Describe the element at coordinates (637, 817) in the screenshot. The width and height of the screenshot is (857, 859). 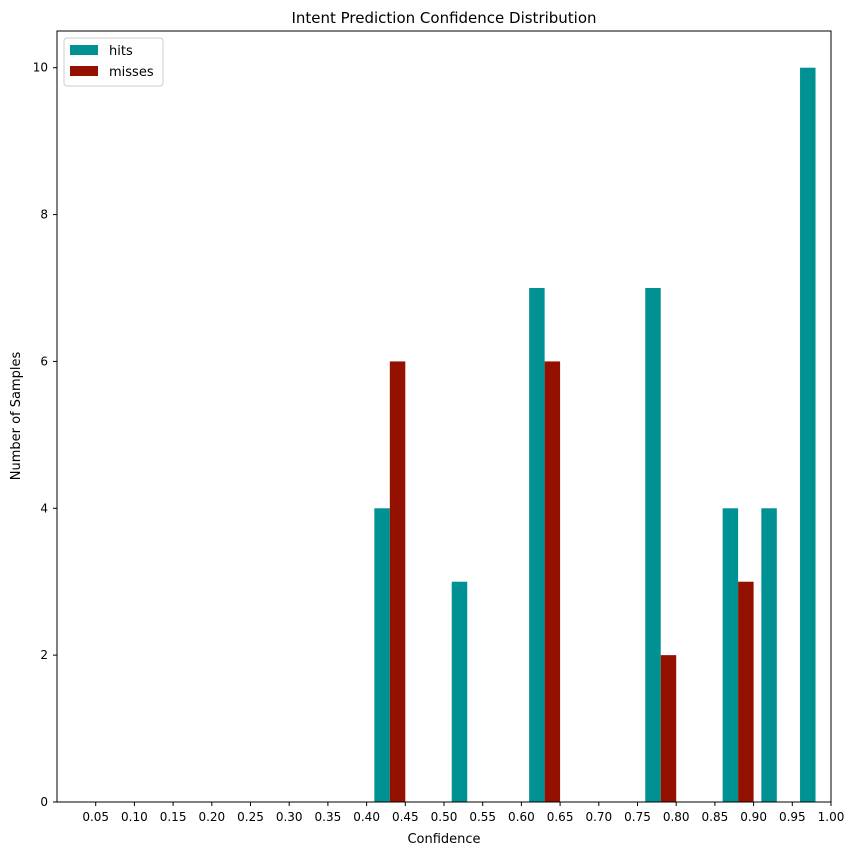
I see `x-tick-label: 0.75` at that location.